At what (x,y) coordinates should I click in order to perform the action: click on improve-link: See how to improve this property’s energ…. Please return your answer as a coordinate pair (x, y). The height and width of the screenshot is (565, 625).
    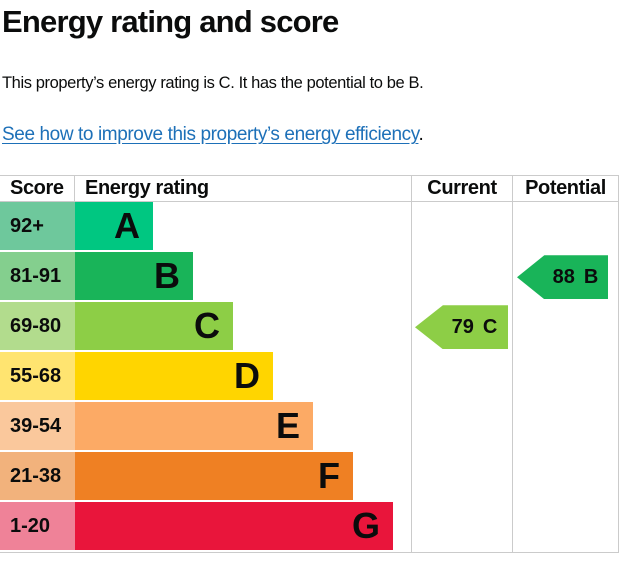
    Looking at the image, I should click on (210, 135).